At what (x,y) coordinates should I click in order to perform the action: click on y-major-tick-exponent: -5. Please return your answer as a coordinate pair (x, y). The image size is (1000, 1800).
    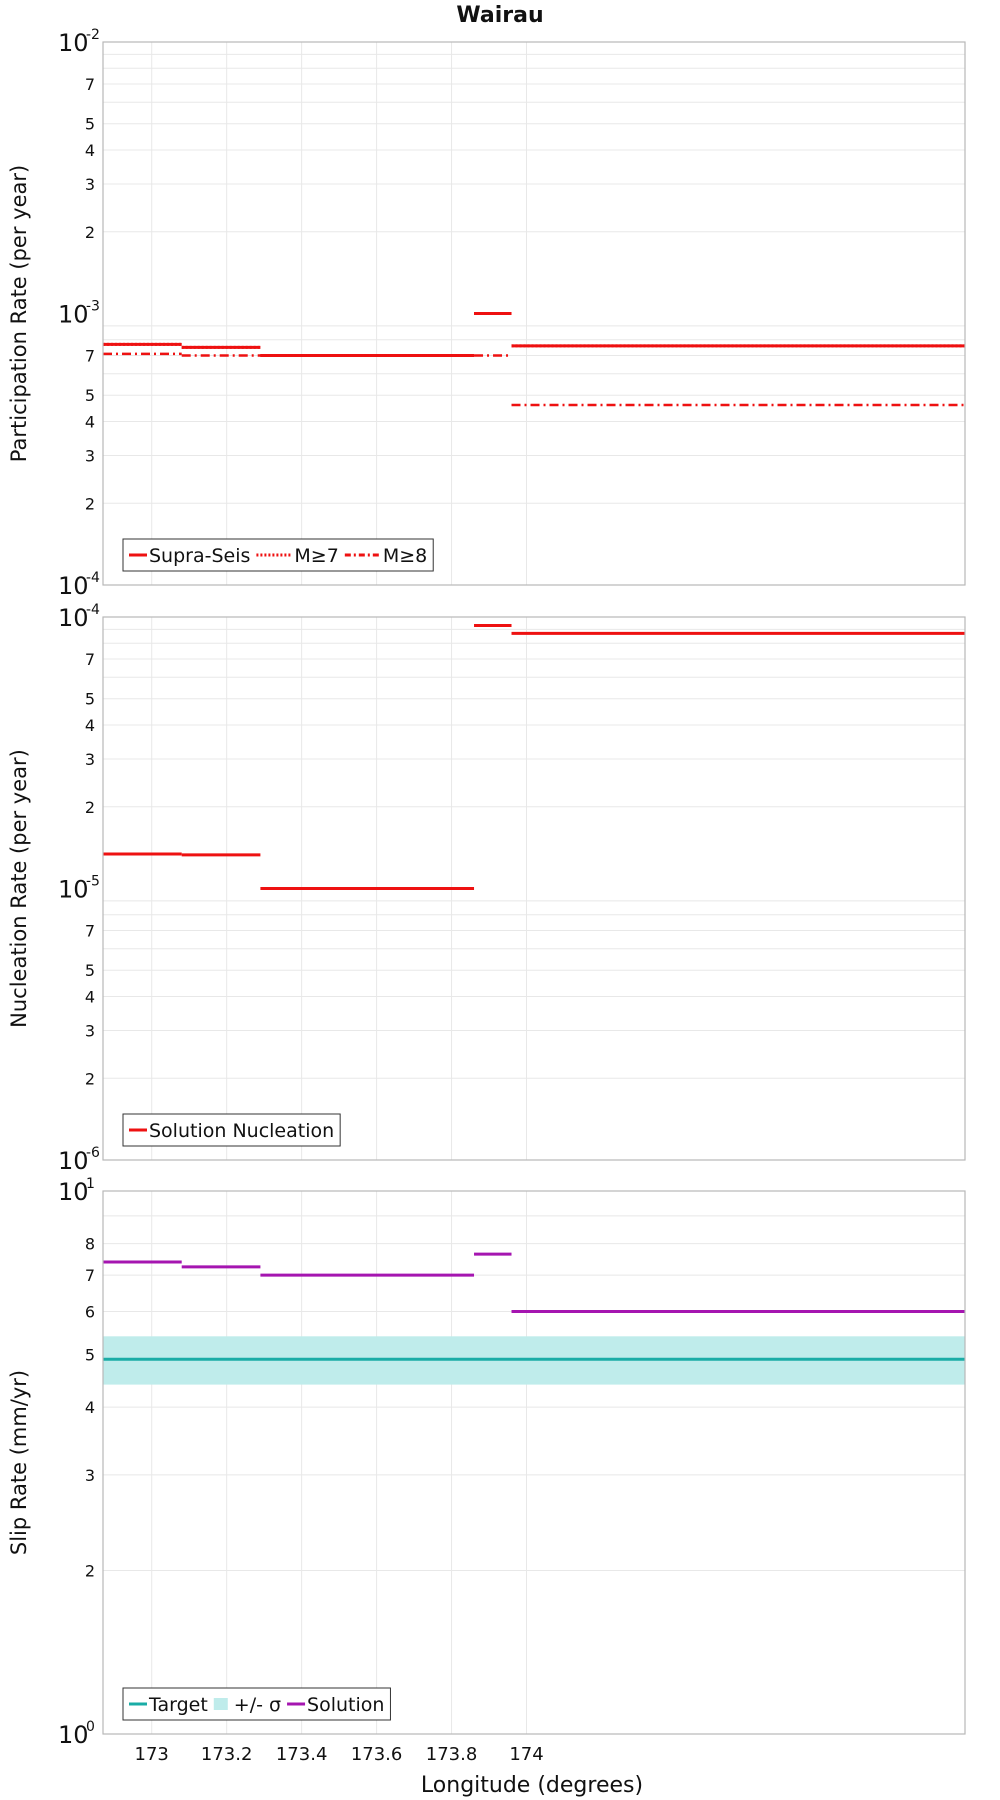
    Looking at the image, I should click on (93, 882).